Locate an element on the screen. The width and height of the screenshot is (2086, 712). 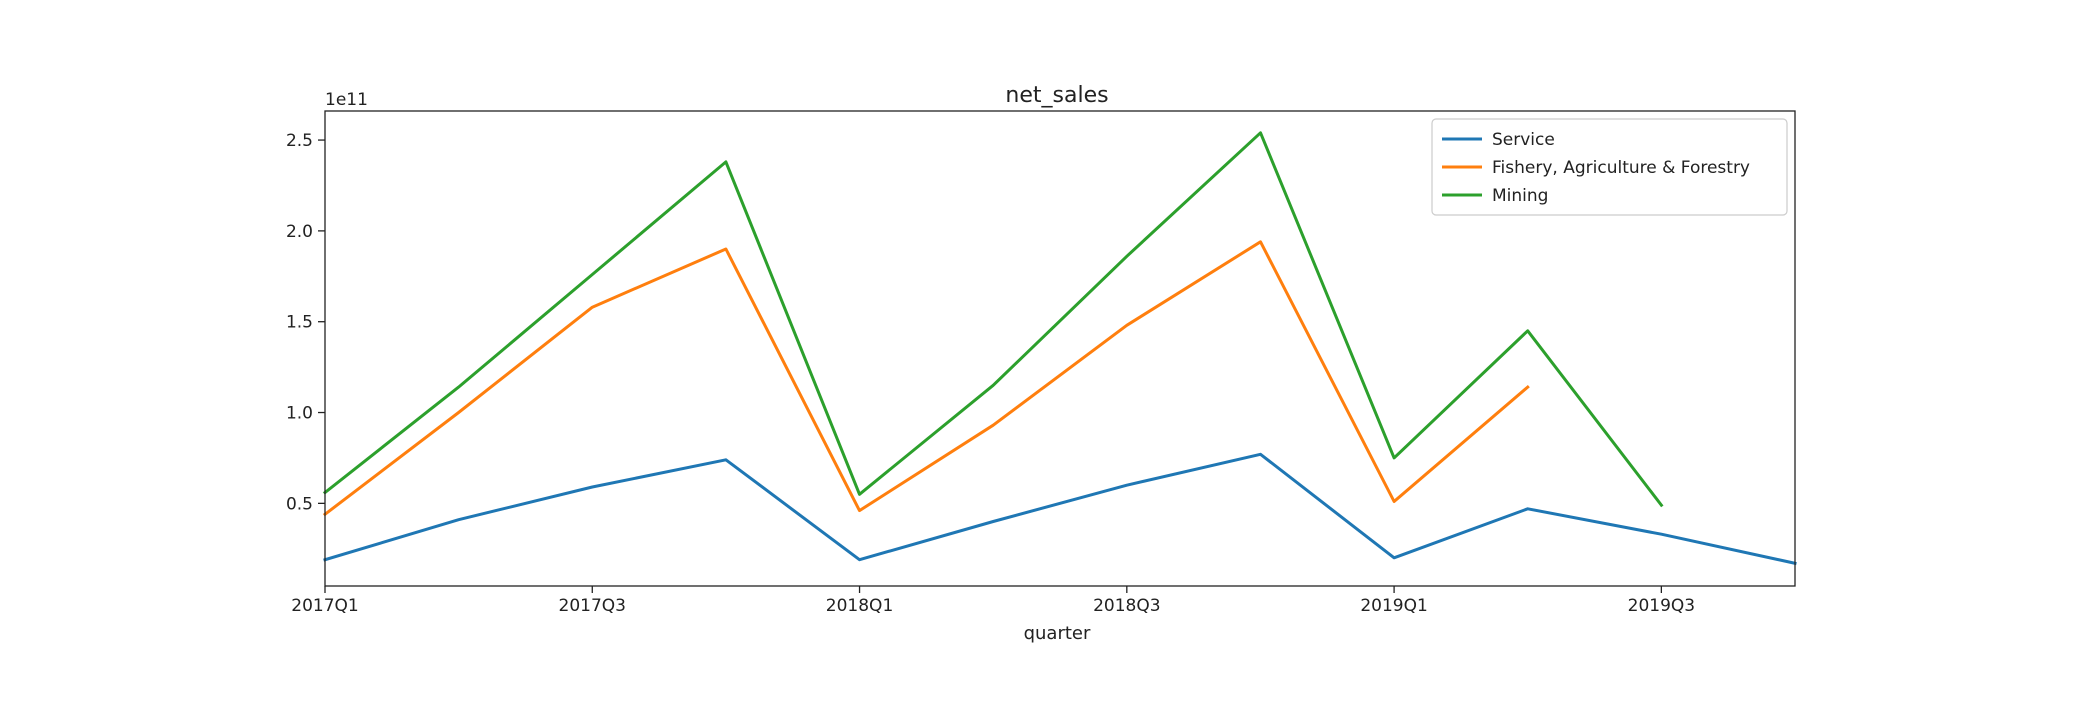
y-tick-label: 1.0 is located at coordinates (299, 414).